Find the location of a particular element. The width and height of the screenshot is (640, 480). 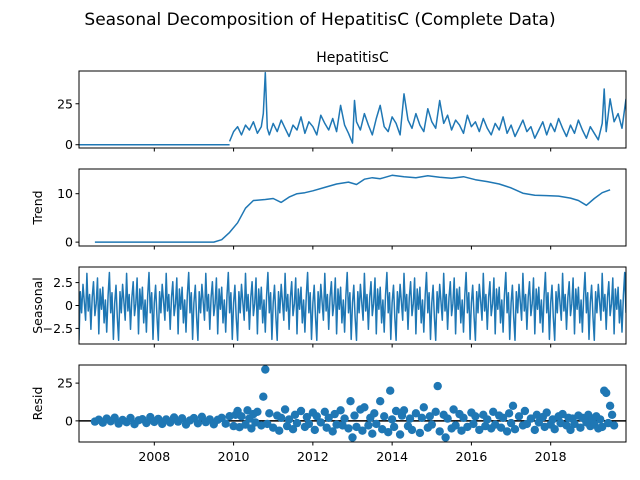

seasonal-ytick-label-2: −2.5 is located at coordinates (58, 328).